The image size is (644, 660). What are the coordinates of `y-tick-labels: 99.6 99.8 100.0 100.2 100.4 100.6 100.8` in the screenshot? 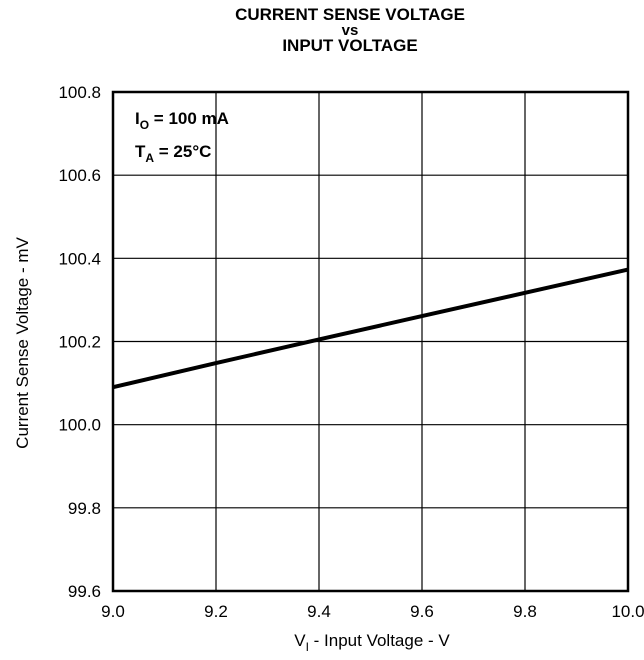 It's located at (79, 342).